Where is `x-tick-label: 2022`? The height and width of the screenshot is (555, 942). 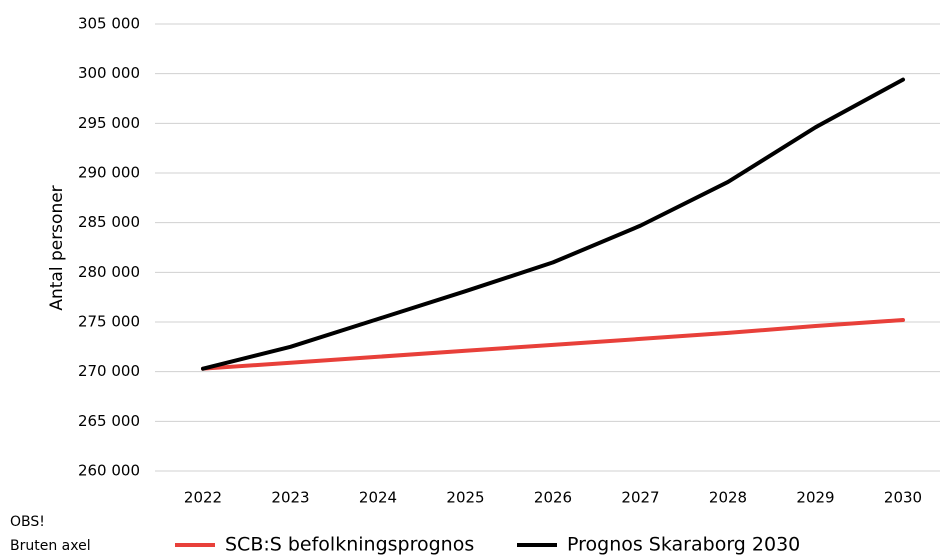
x-tick-label: 2022 is located at coordinates (203, 498).